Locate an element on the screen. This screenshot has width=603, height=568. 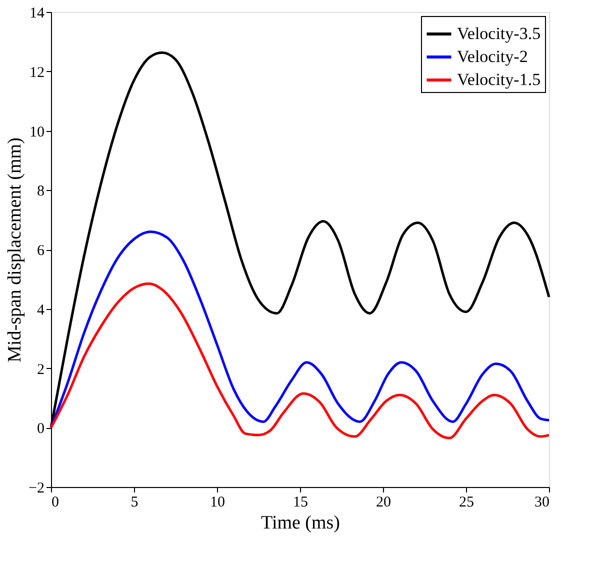
x-tick-label: 15 is located at coordinates (300, 502).